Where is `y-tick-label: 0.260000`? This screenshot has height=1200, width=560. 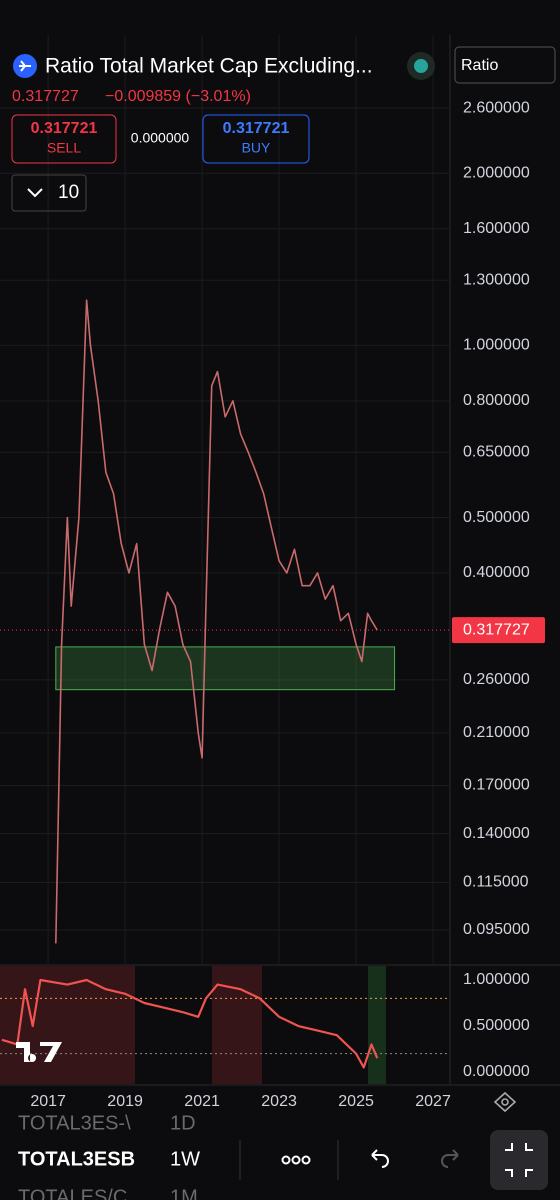 y-tick-label: 0.260000 is located at coordinates (496, 679).